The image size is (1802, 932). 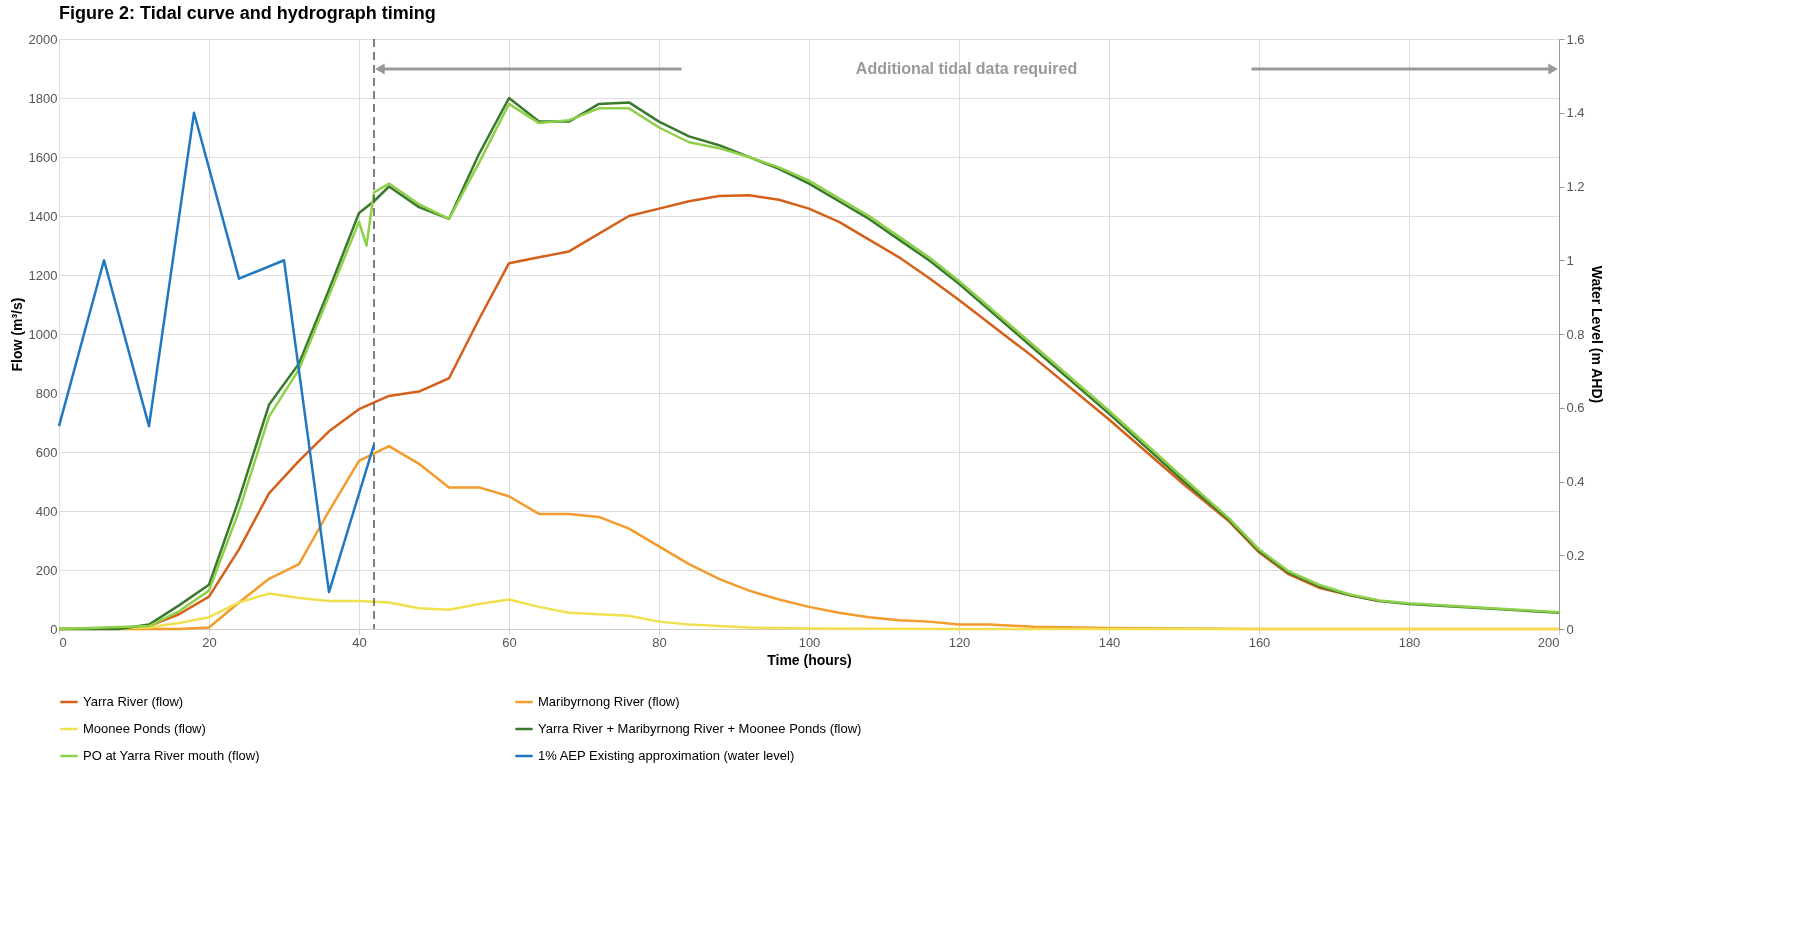 What do you see at coordinates (46, 570) in the screenshot?
I see `y-tick-label: 200` at bounding box center [46, 570].